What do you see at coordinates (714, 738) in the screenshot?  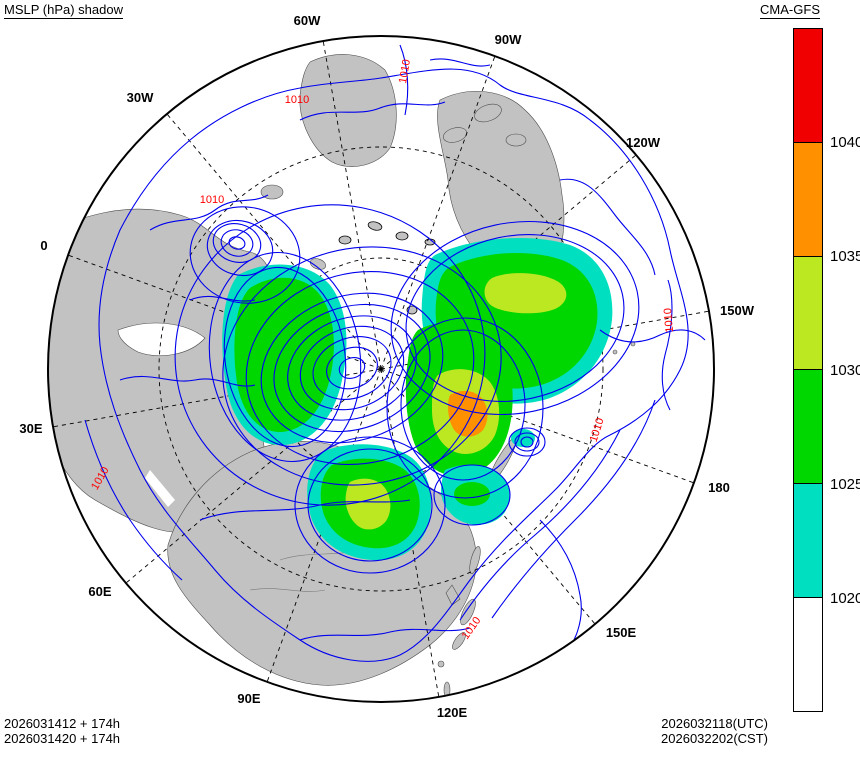 I see `valid-time-cst: 2026032202(CST)` at bounding box center [714, 738].